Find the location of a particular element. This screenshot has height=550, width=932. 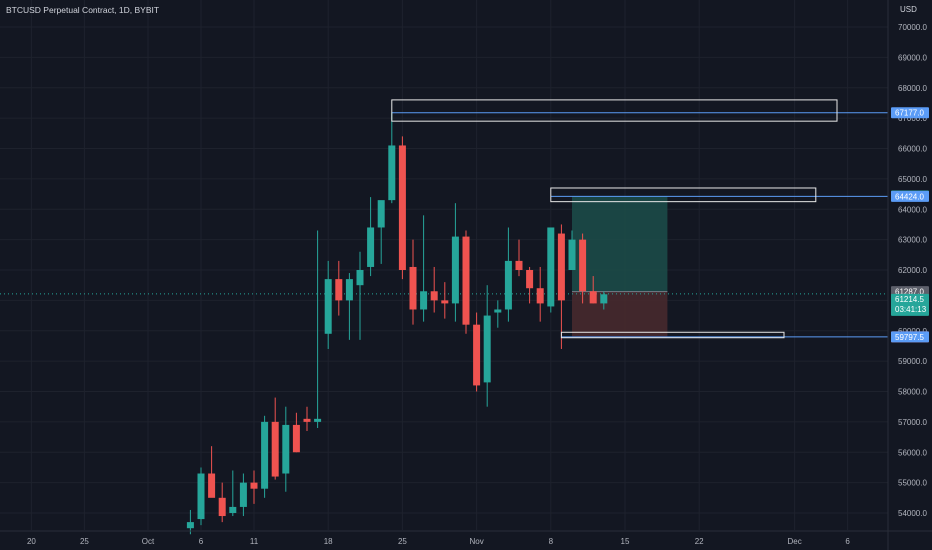

current-price-bg is located at coordinates (910, 304).